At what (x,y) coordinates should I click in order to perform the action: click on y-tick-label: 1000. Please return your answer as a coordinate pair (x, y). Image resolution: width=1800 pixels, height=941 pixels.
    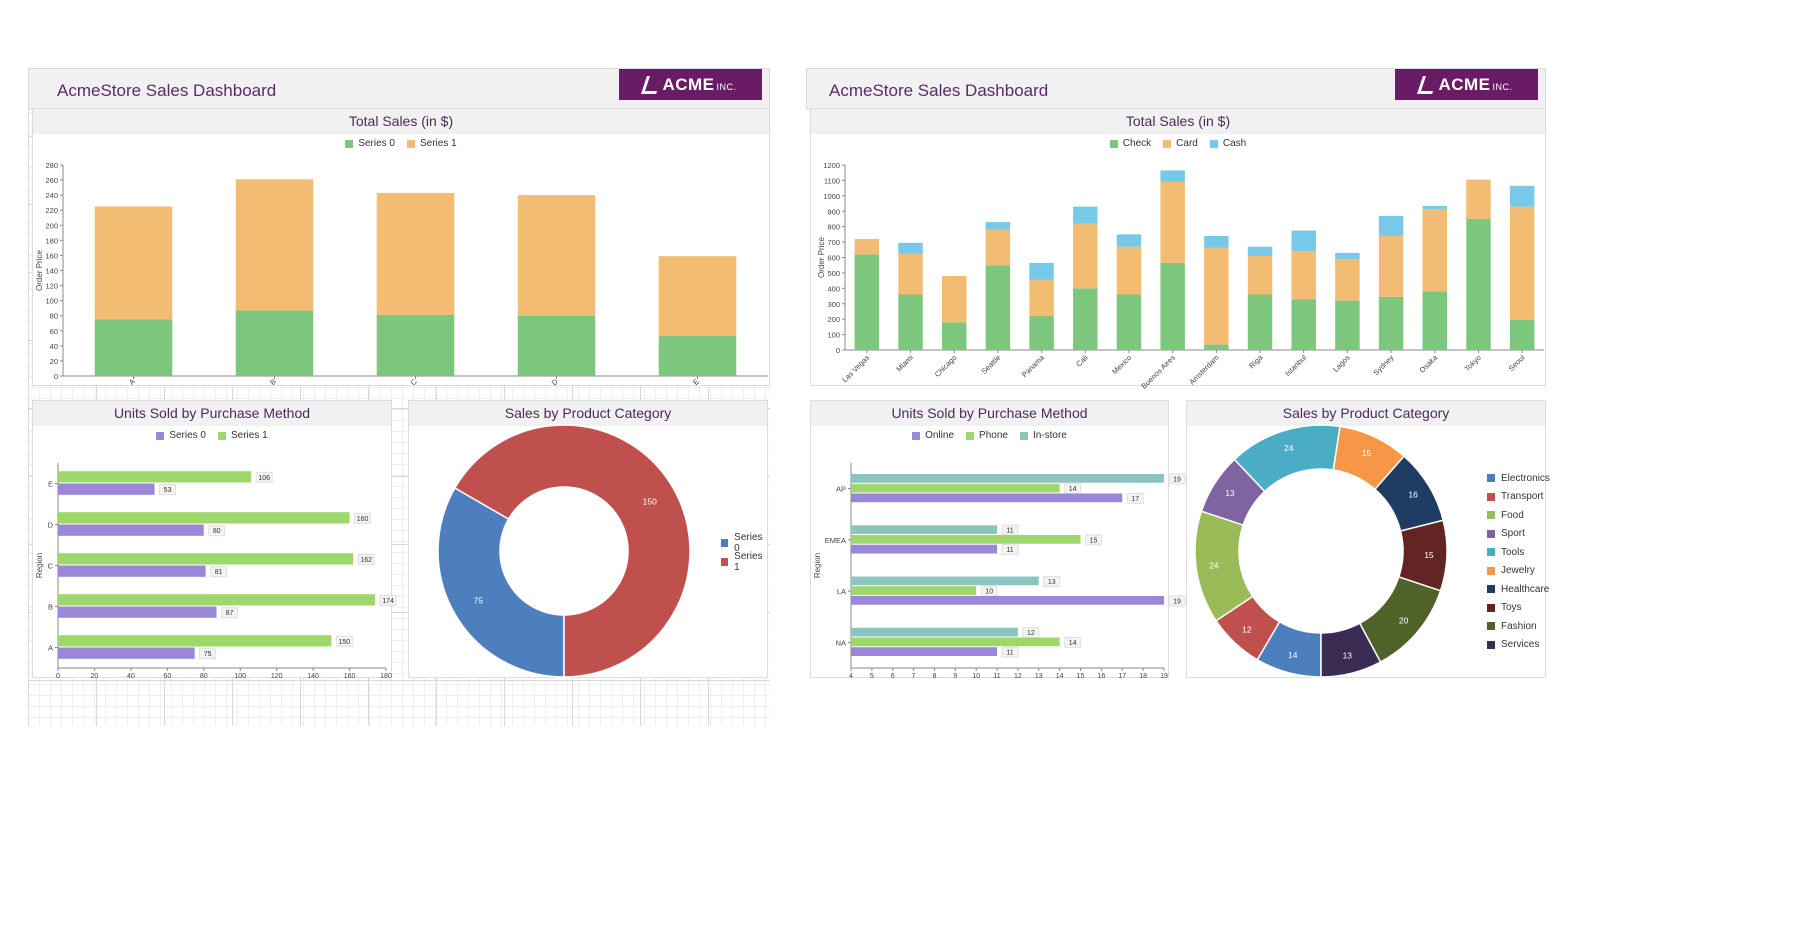
    Looking at the image, I should click on (831, 196).